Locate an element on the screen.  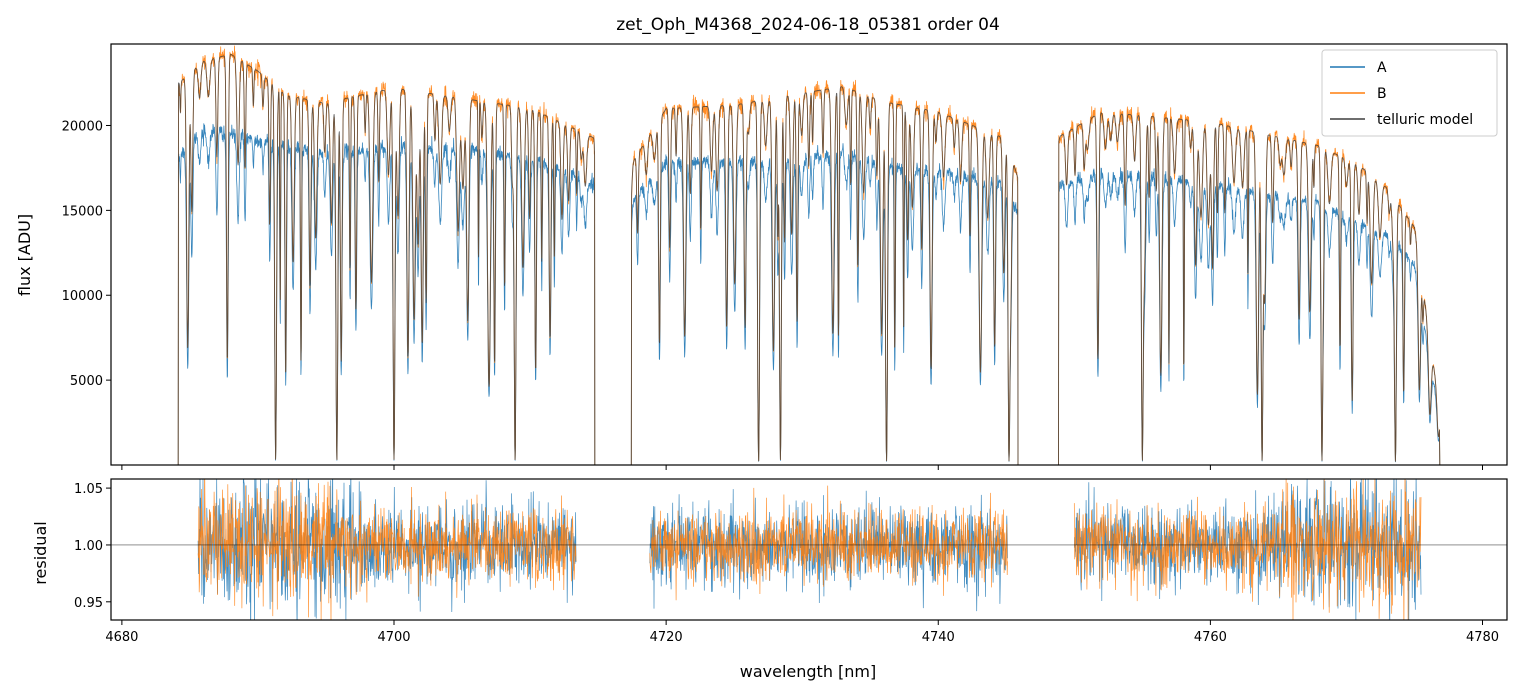
legend-box is located at coordinates (1409, 93).